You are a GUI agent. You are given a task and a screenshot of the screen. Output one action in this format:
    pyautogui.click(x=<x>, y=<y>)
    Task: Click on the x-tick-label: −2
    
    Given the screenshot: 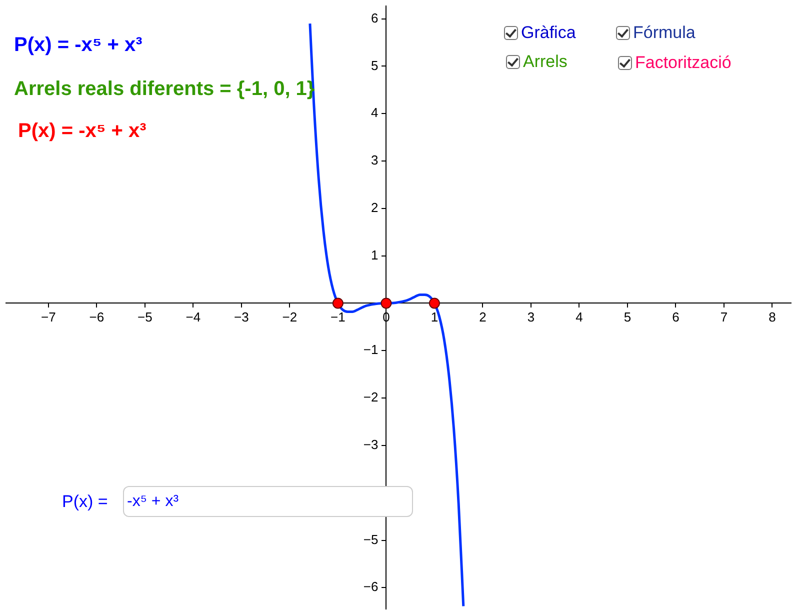 What is the action you would take?
    pyautogui.click(x=290, y=316)
    